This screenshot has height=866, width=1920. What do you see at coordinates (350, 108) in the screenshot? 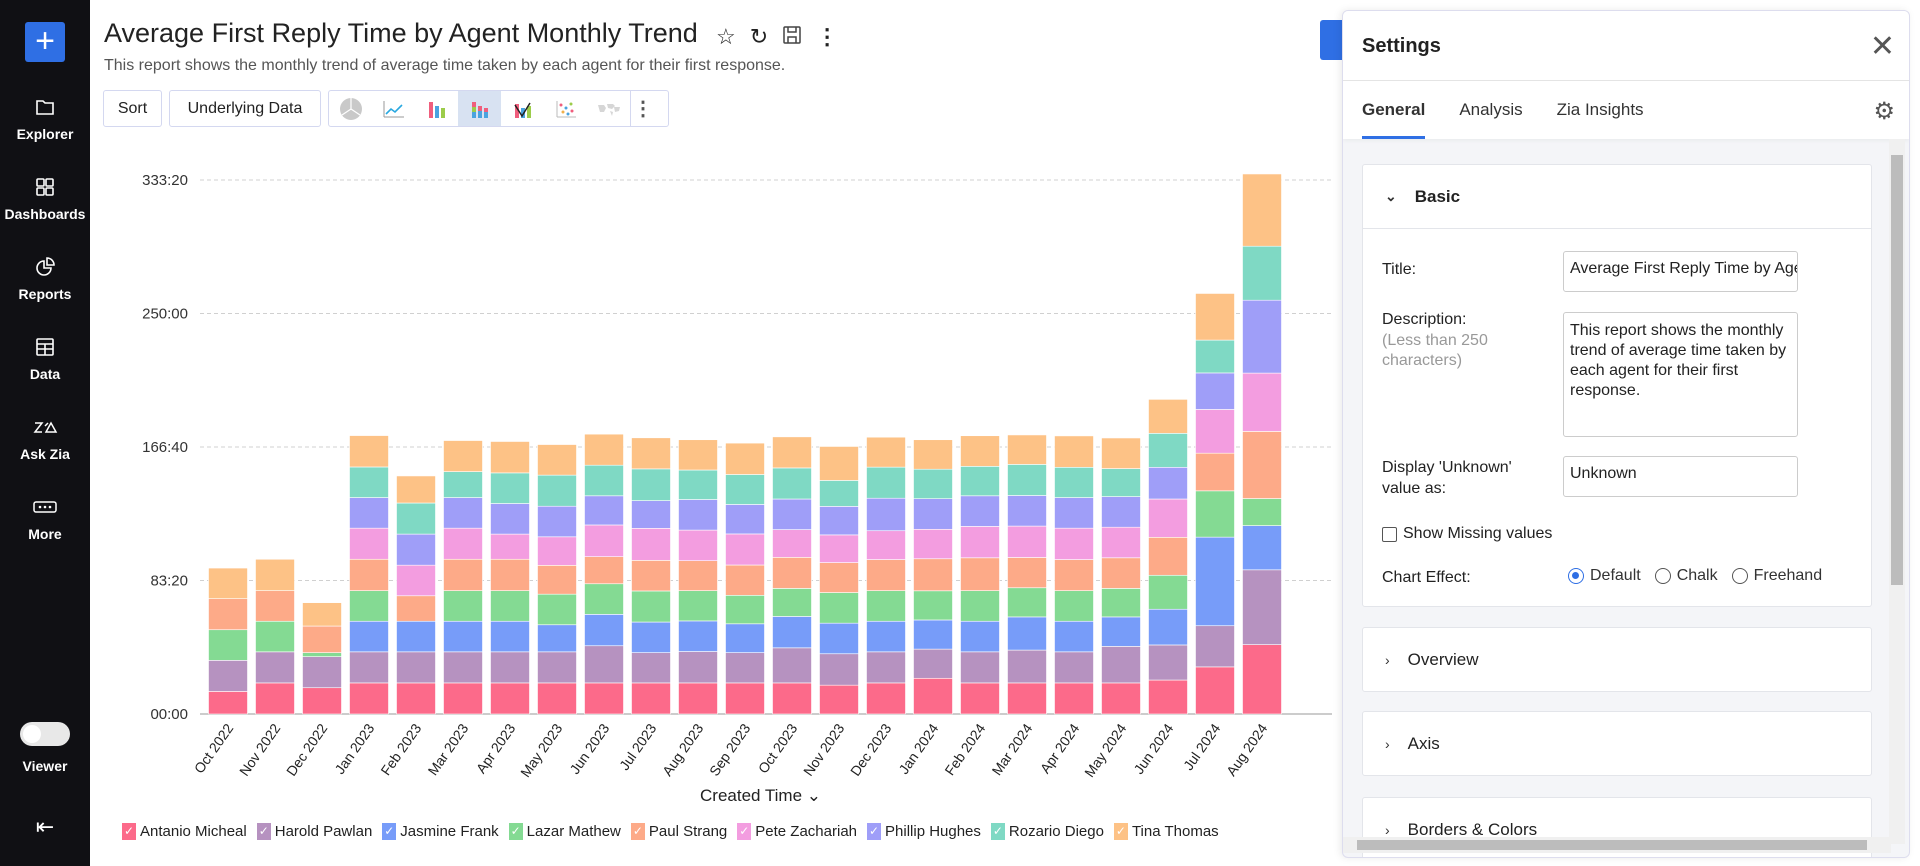
I see `pie-chart-icon` at bounding box center [350, 108].